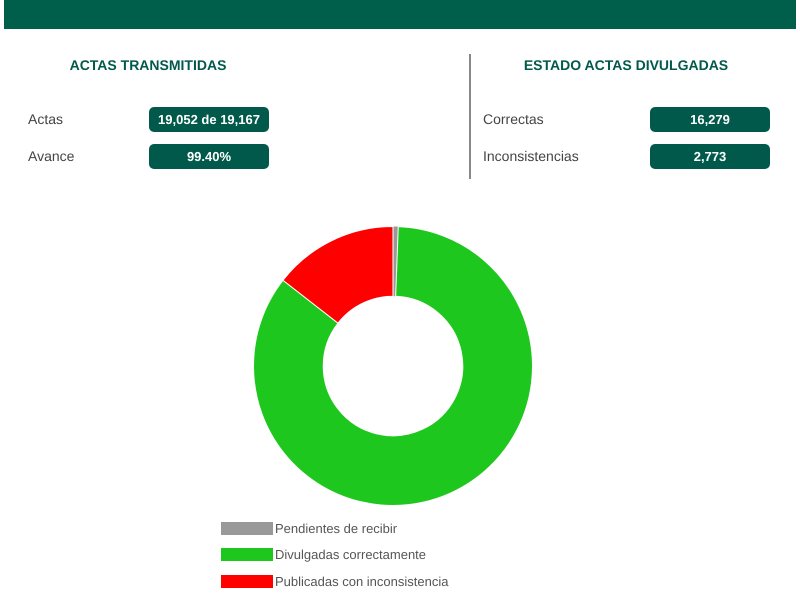  What do you see at coordinates (209, 119) in the screenshot?
I see `text: 19,052 de 19,167` at bounding box center [209, 119].